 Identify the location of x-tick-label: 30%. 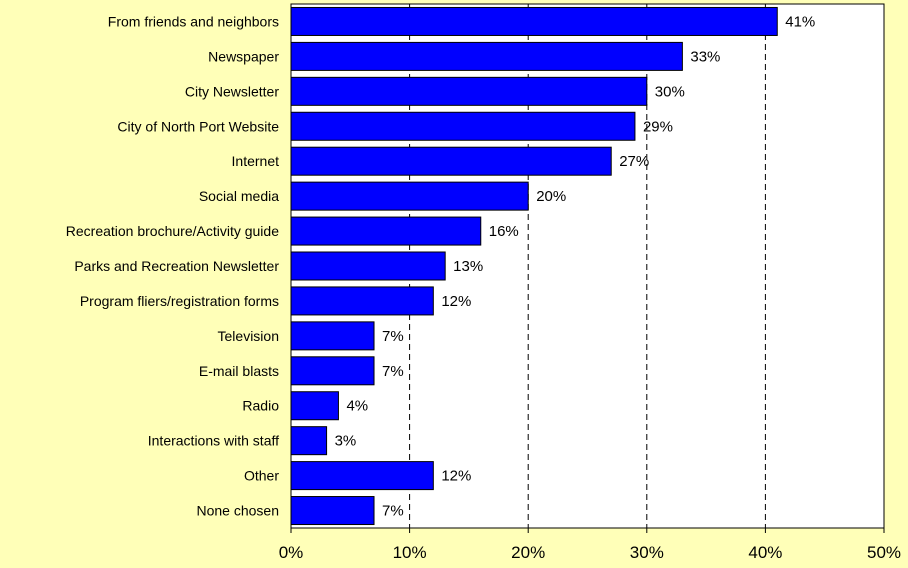
(647, 552).